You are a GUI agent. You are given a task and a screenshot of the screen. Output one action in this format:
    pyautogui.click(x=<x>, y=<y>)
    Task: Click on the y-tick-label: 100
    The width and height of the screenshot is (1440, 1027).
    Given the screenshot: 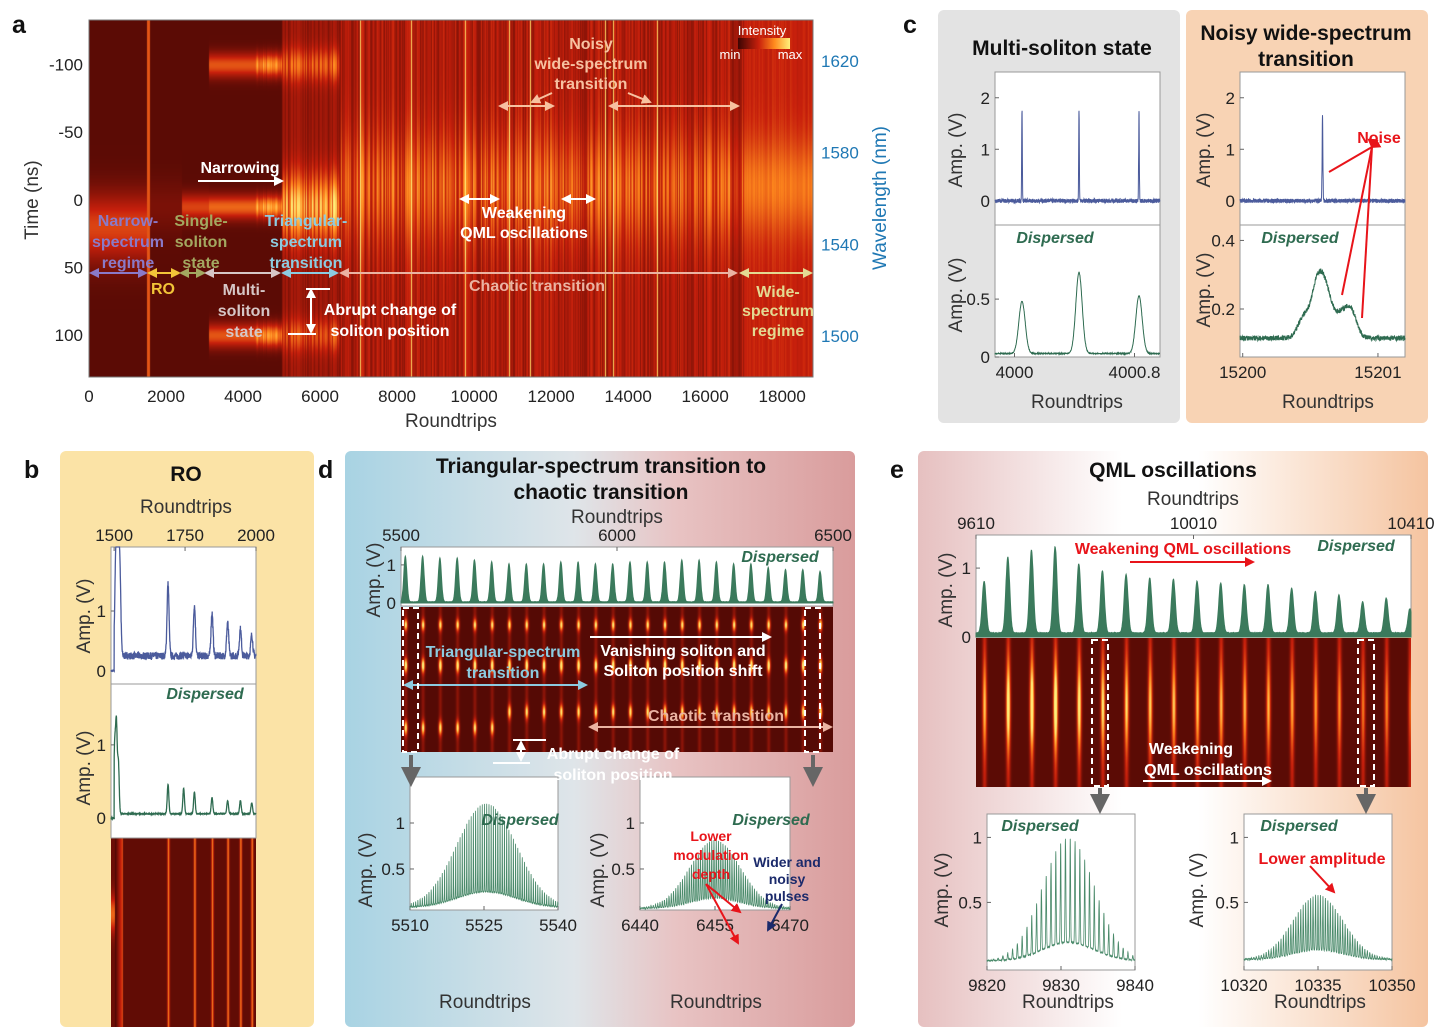 What is the action you would take?
    pyautogui.click(x=69, y=335)
    